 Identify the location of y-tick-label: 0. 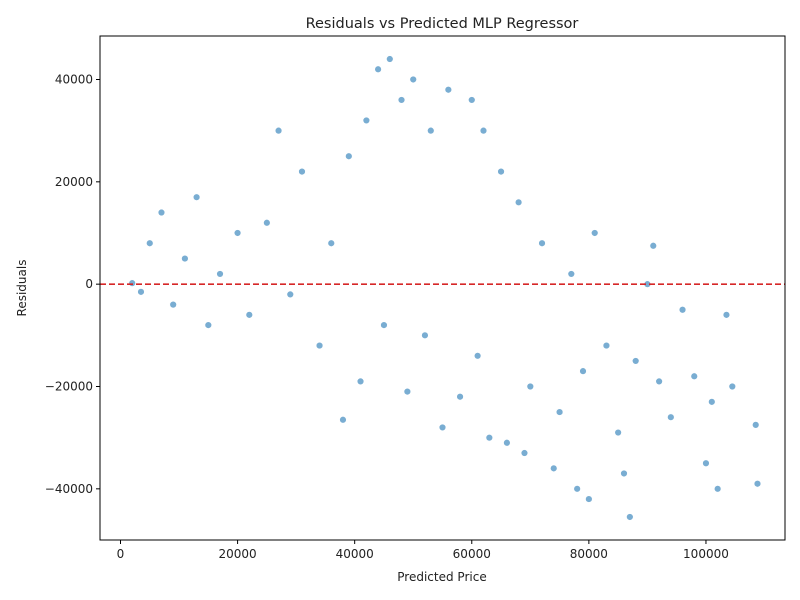
(89, 284).